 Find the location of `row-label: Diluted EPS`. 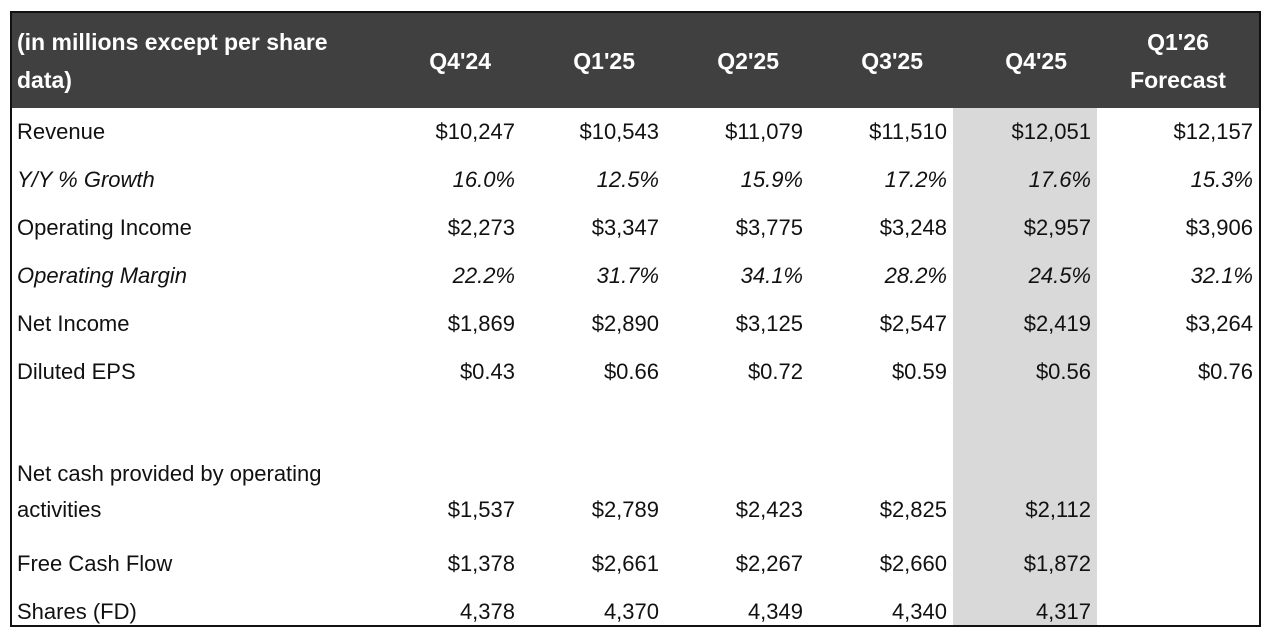

row-label: Diluted EPS is located at coordinates (76, 371).